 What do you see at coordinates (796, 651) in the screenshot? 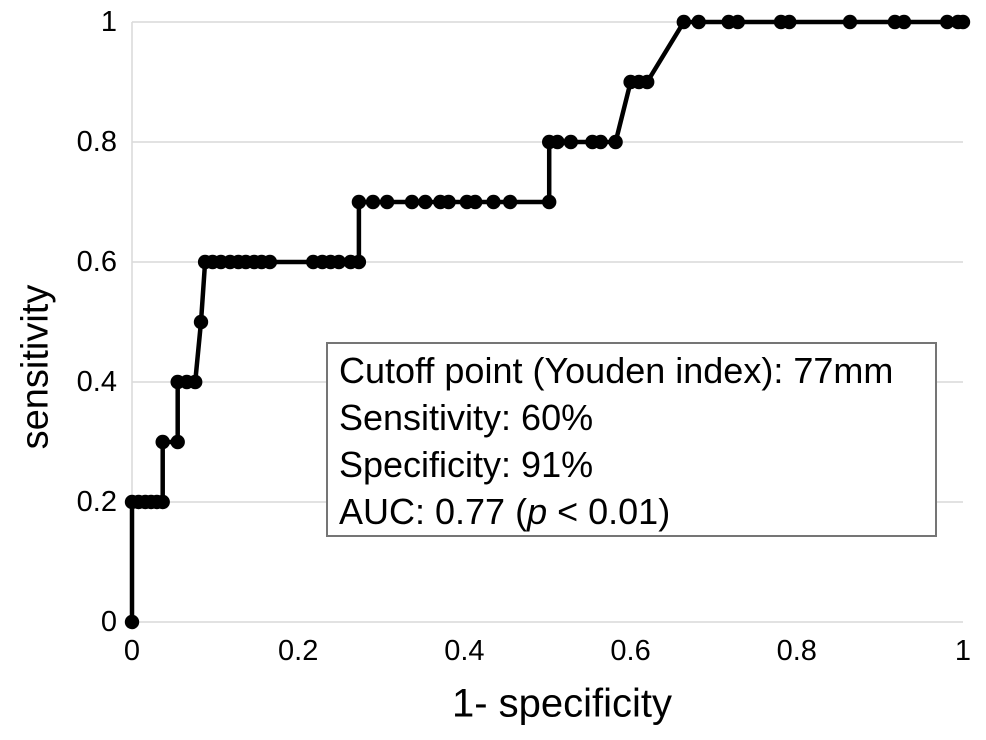
I see `x-tick-label: 0.8` at bounding box center [796, 651].